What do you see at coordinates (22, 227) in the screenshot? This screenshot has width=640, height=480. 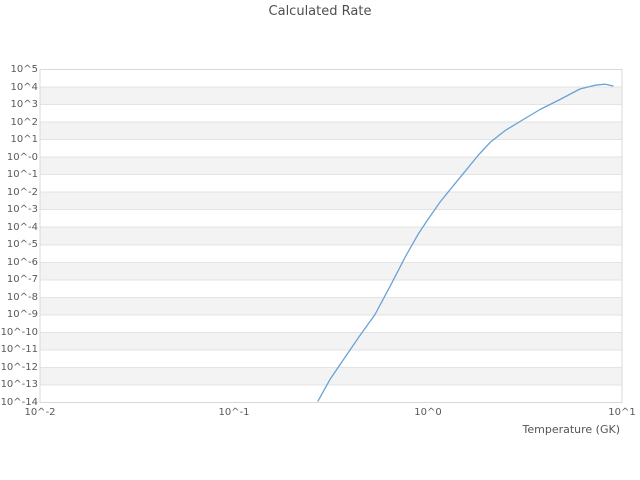 I see `y-tick-label: 10^-4` at bounding box center [22, 227].